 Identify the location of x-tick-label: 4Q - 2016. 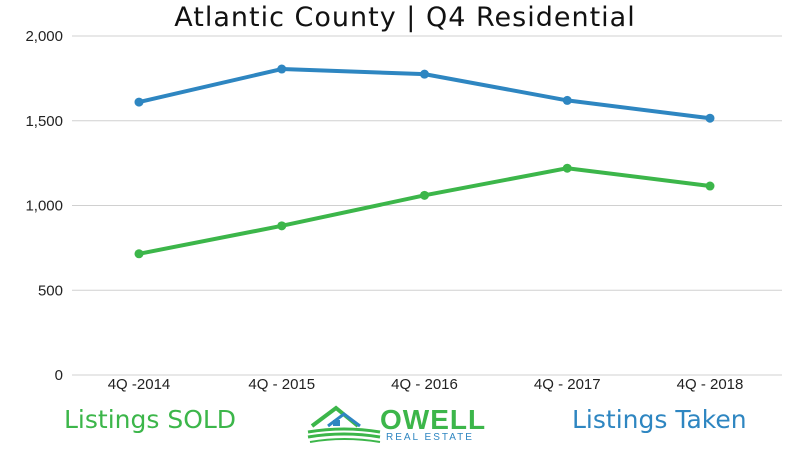
(424, 384).